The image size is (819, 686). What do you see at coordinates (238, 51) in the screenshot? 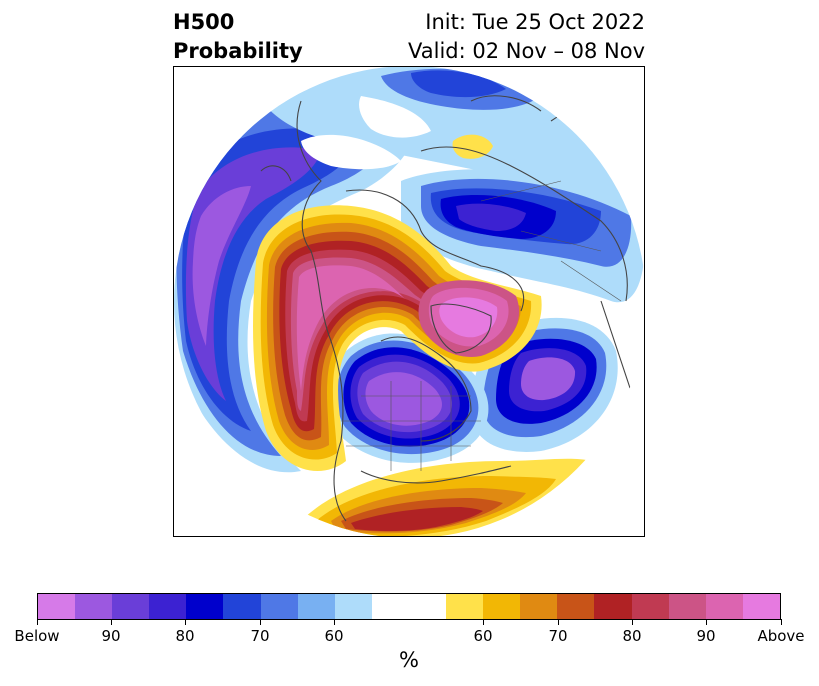
I see `title-metric: Probability` at bounding box center [238, 51].